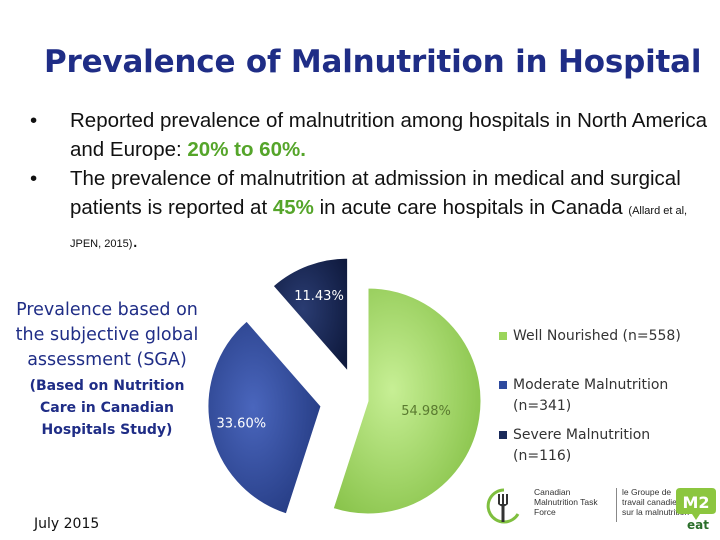  I want to click on m2eat-logo: M2 eat, so click(696, 509).